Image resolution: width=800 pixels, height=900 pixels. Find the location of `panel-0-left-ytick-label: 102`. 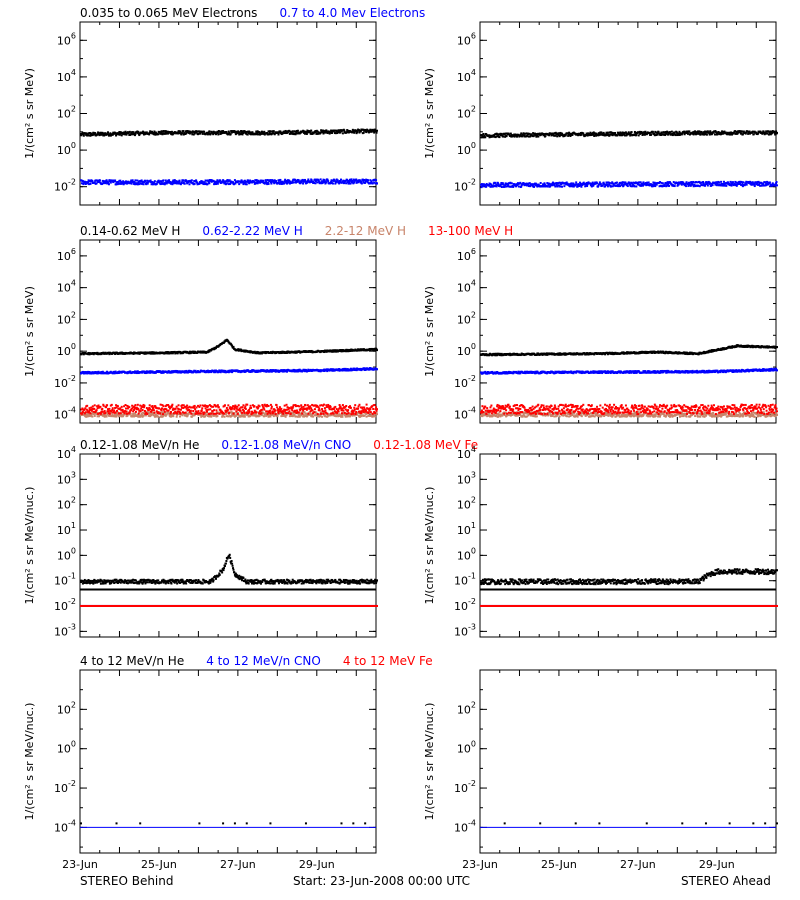

panel-0-left-ytick-label: 102 is located at coordinates (66, 113).